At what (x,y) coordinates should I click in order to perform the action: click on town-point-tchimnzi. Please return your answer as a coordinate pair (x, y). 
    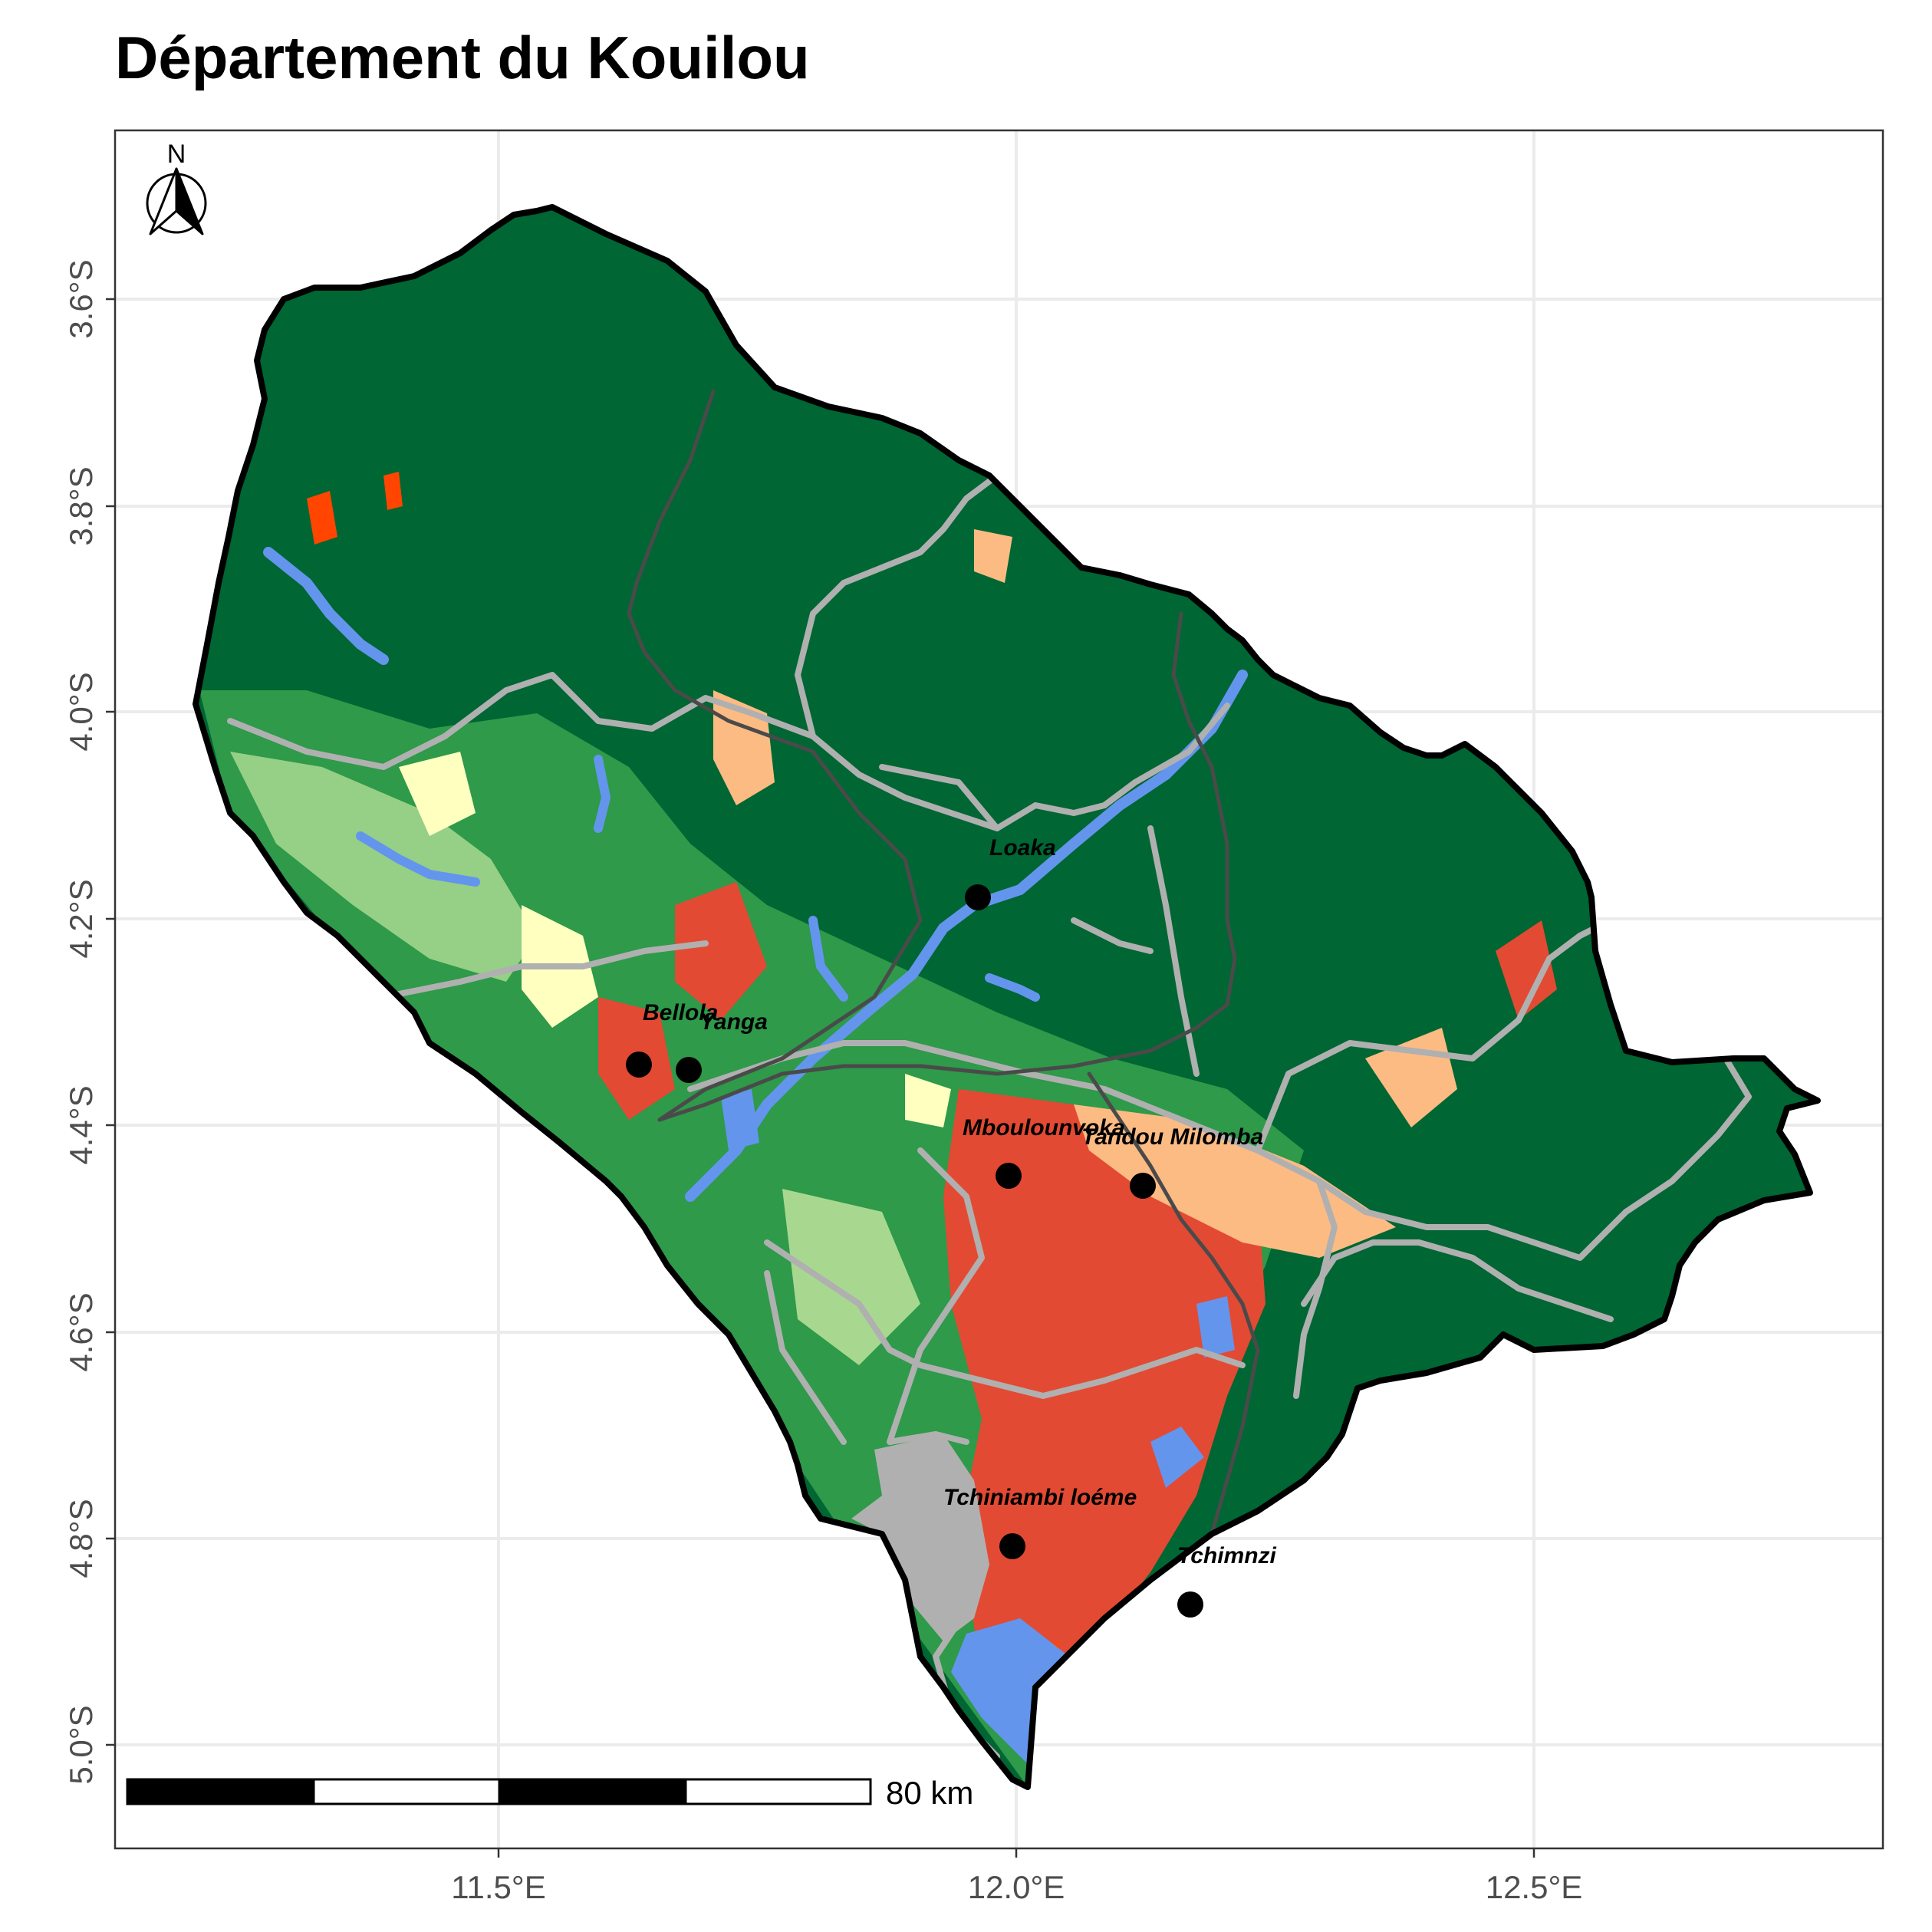
    Looking at the image, I should click on (1190, 1604).